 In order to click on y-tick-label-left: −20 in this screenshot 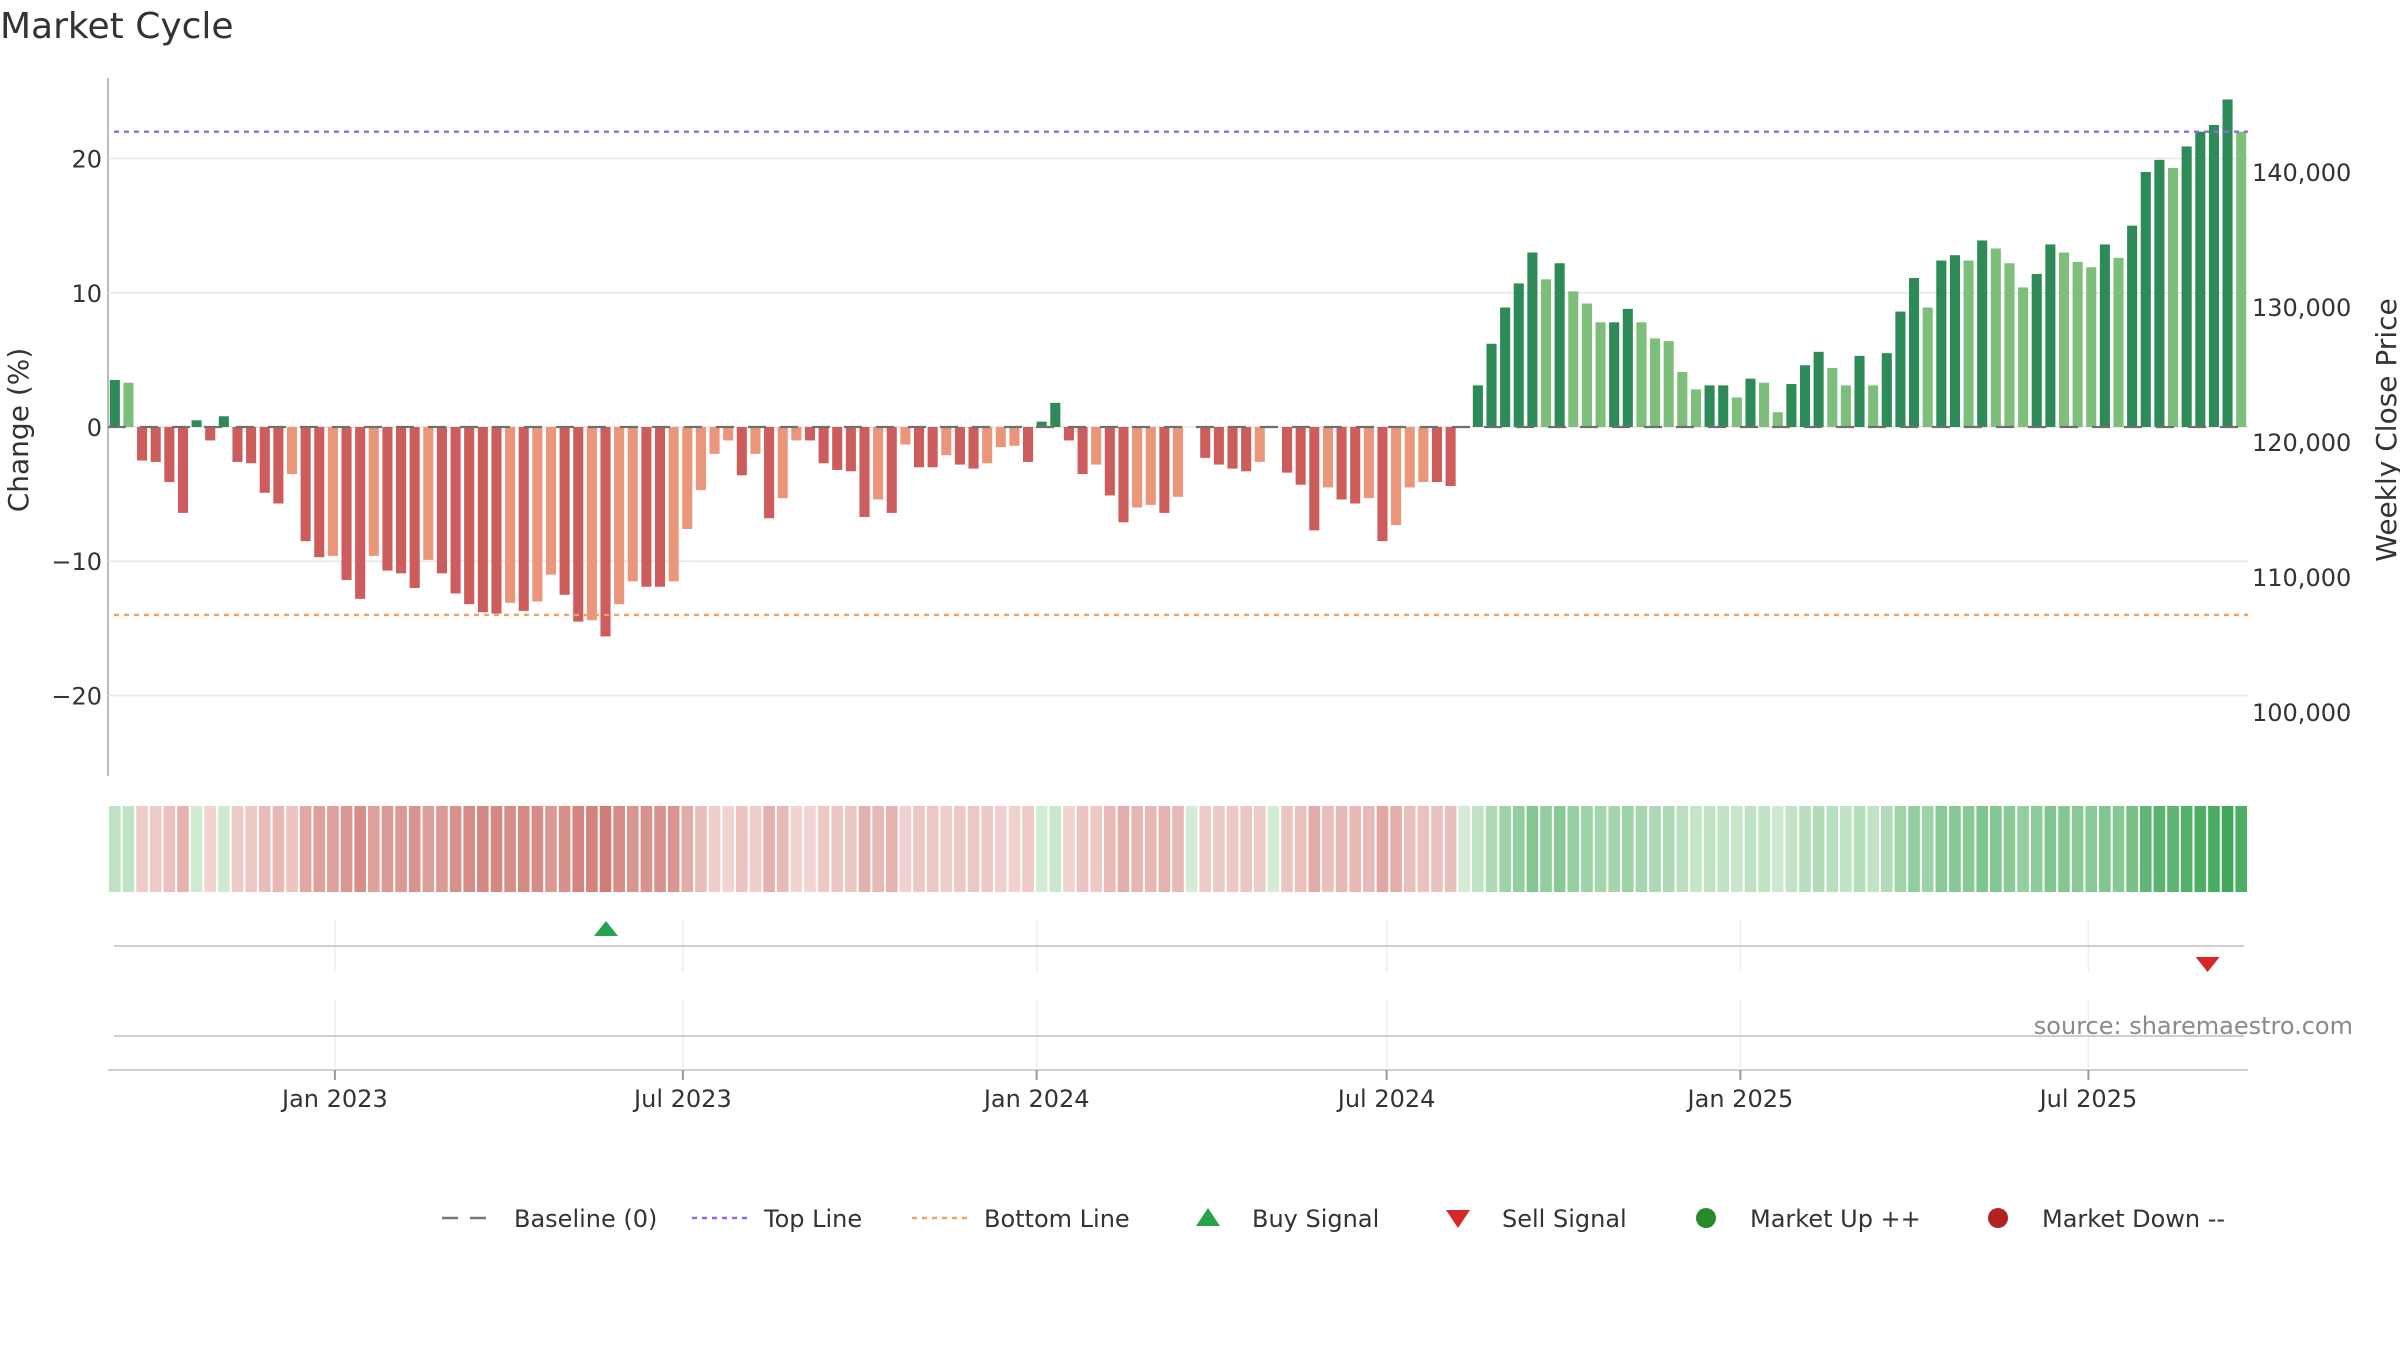, I will do `click(76, 696)`.